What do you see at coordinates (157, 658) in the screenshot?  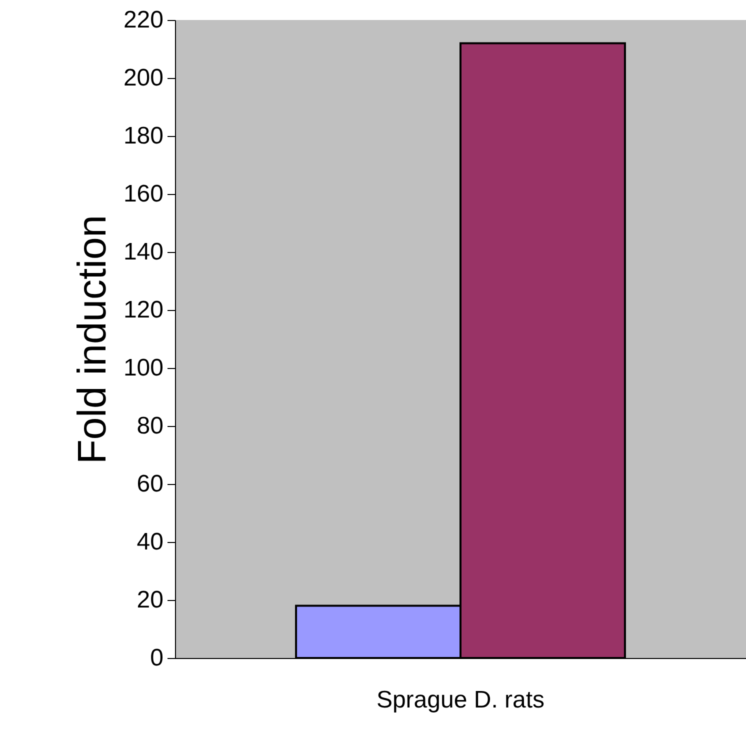 I see `y-tick-label: 0` at bounding box center [157, 658].